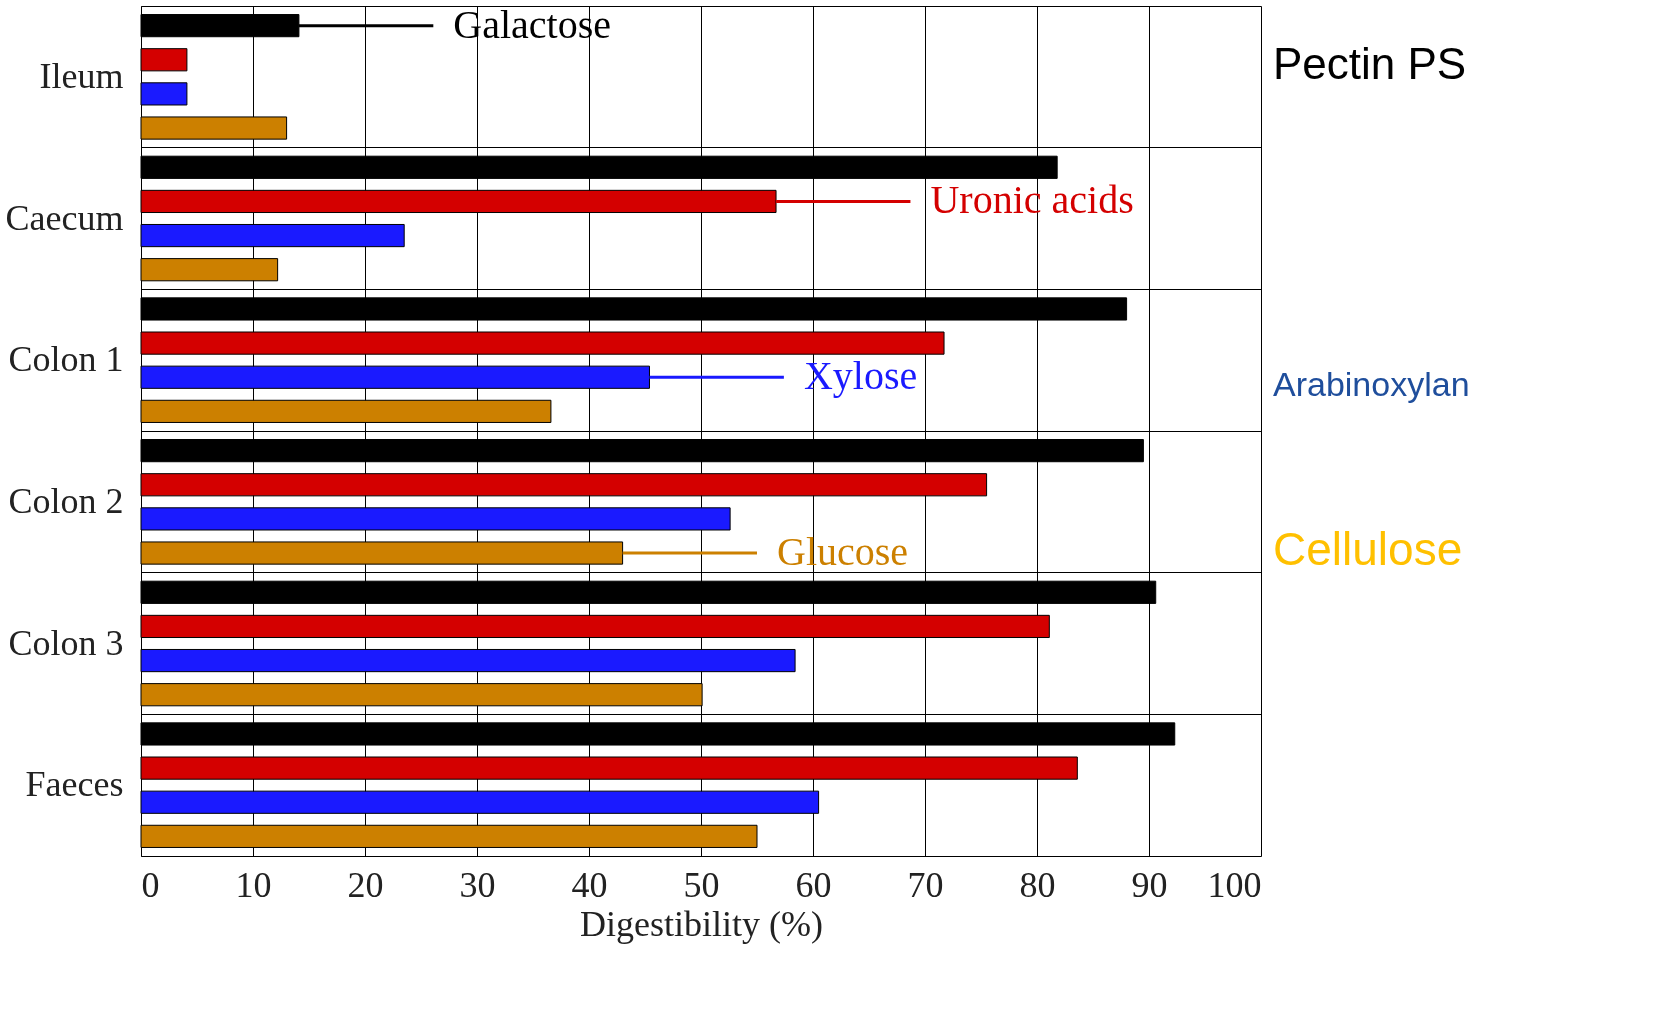 This screenshot has width=1670, height=1027. I want to click on x-tick-label: 40, so click(589, 884).